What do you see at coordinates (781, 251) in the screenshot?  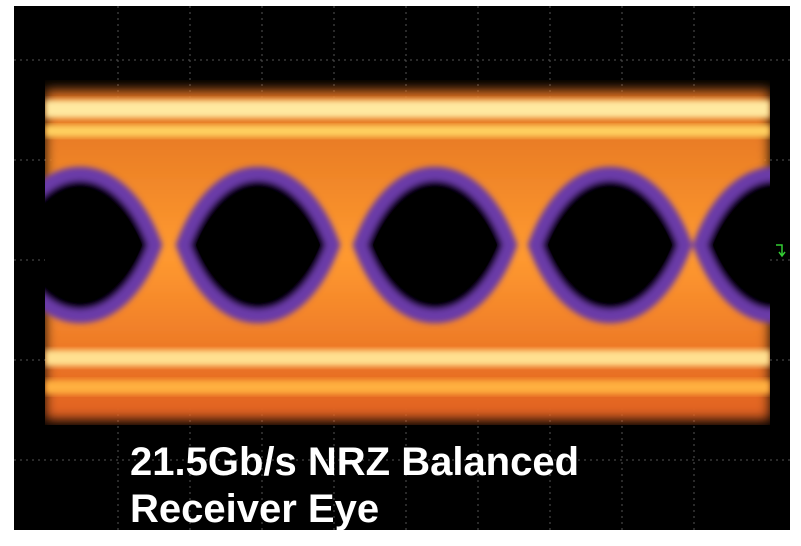 I see `trigger-marker` at bounding box center [781, 251].